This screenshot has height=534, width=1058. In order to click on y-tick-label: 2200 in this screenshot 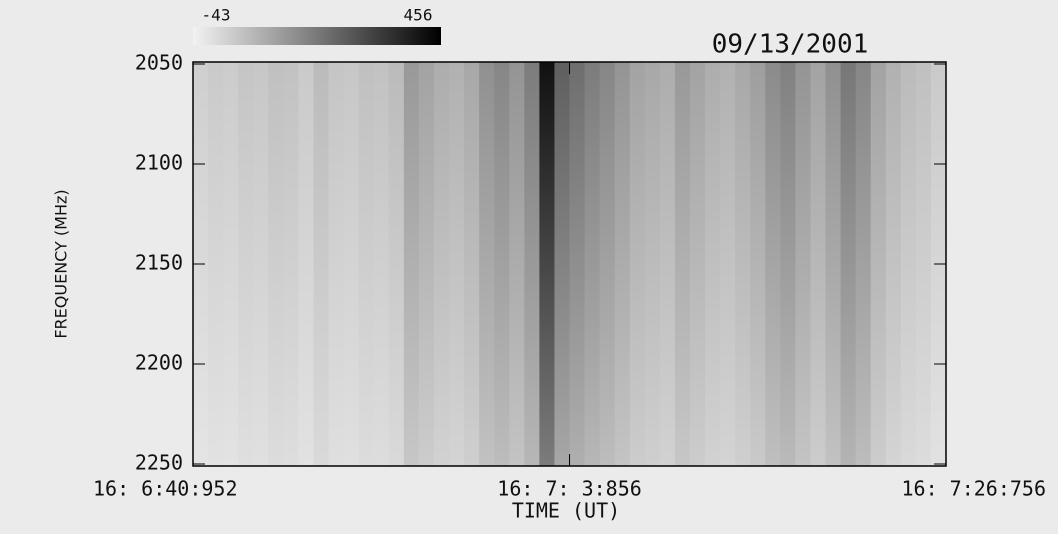, I will do `click(159, 363)`.